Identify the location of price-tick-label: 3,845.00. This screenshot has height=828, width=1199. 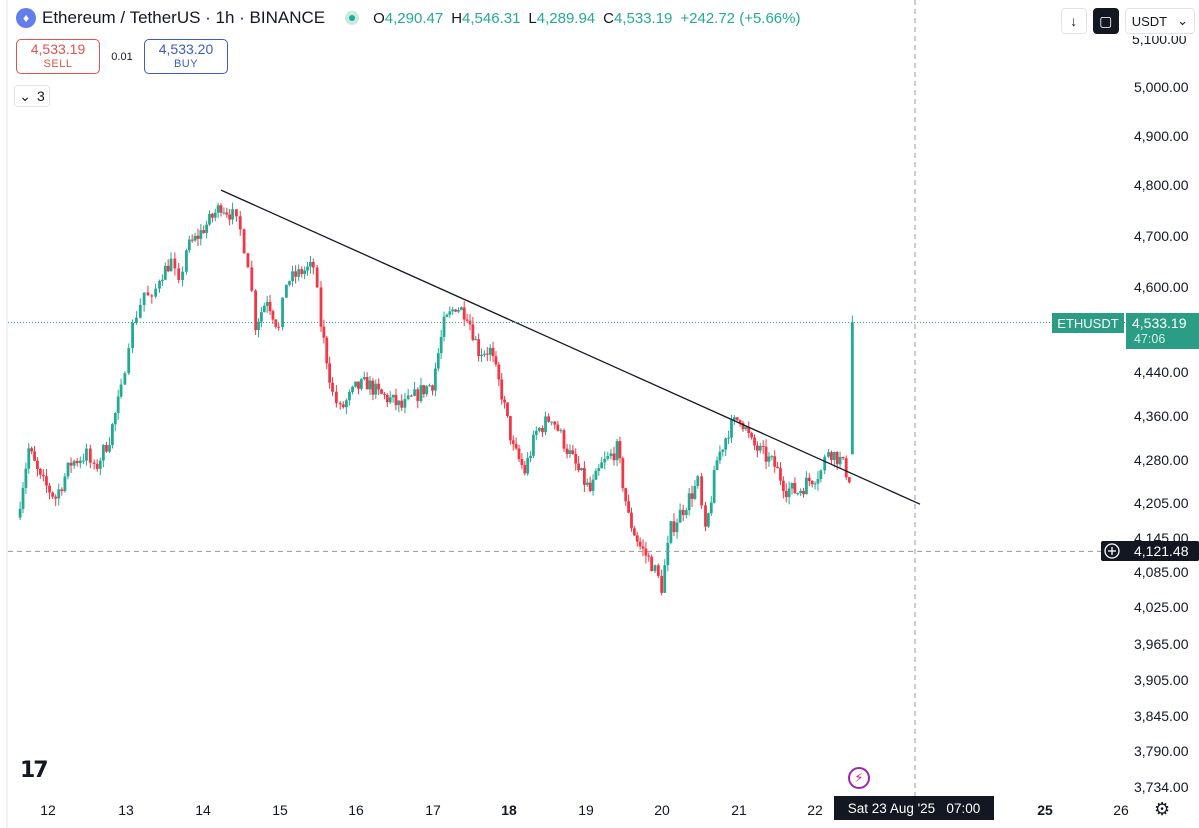
(1161, 716).